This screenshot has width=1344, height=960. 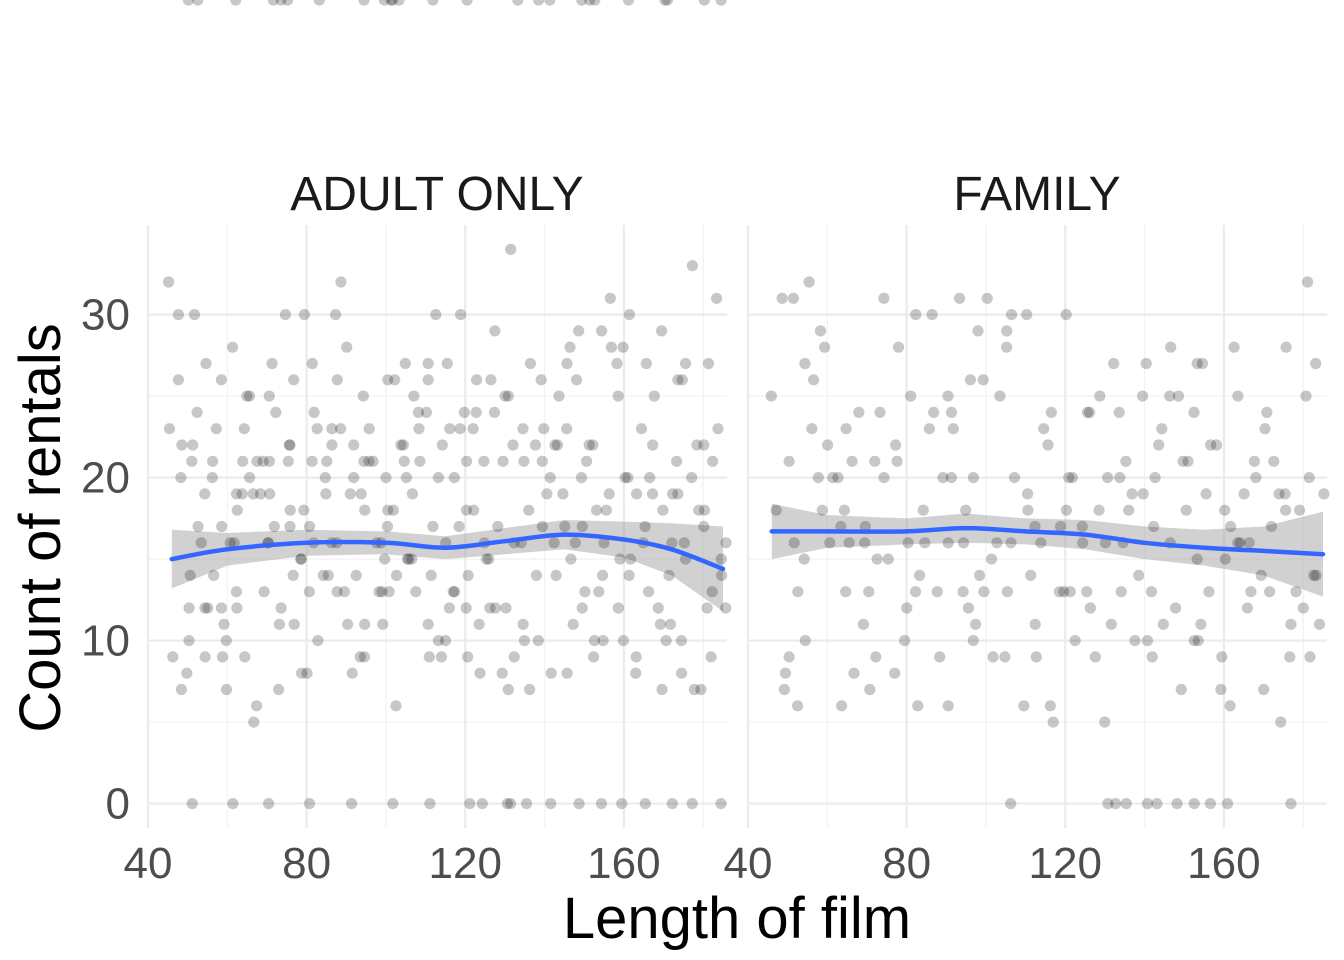 I want to click on panel-title-adult-only: ADULT ONLY, so click(x=436, y=194).